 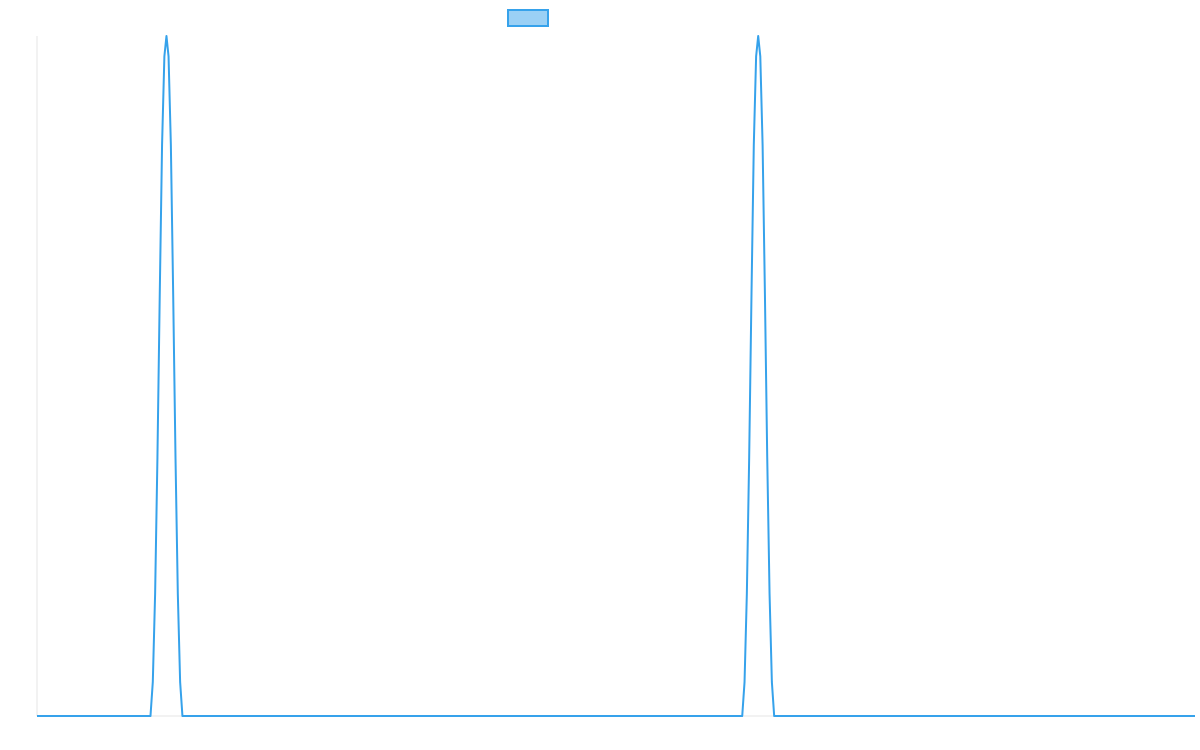 I want to click on legend, so click(x=528, y=18).